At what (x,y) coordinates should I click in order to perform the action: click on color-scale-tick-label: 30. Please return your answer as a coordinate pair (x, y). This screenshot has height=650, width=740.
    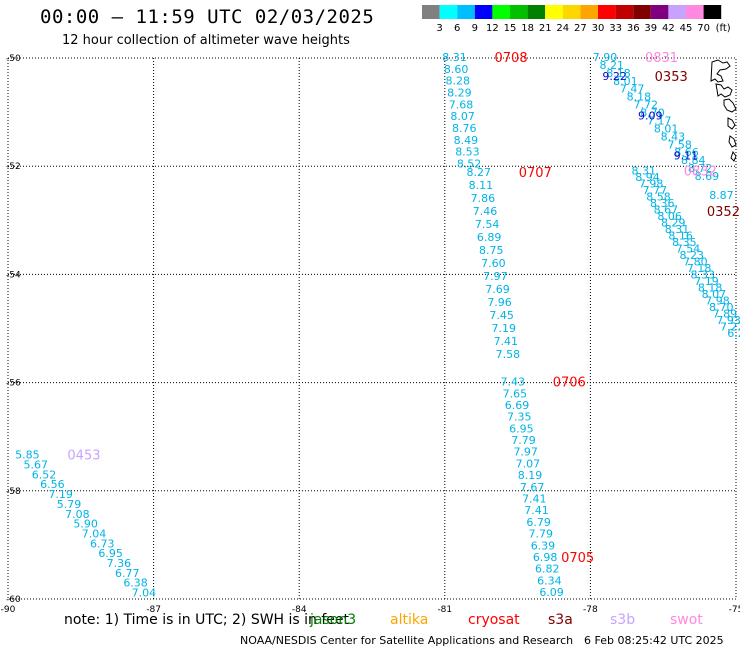
    Looking at the image, I should click on (598, 28).